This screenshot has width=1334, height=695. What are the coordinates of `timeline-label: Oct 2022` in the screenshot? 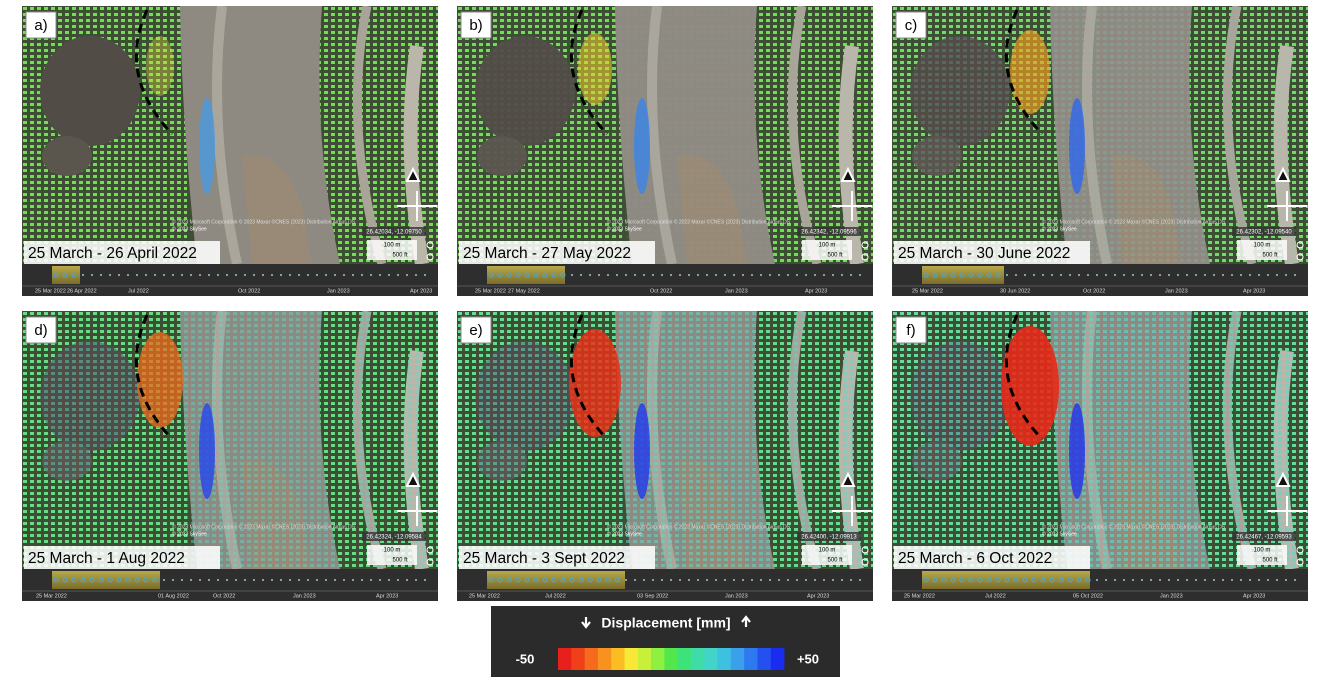 It's located at (1094, 291).